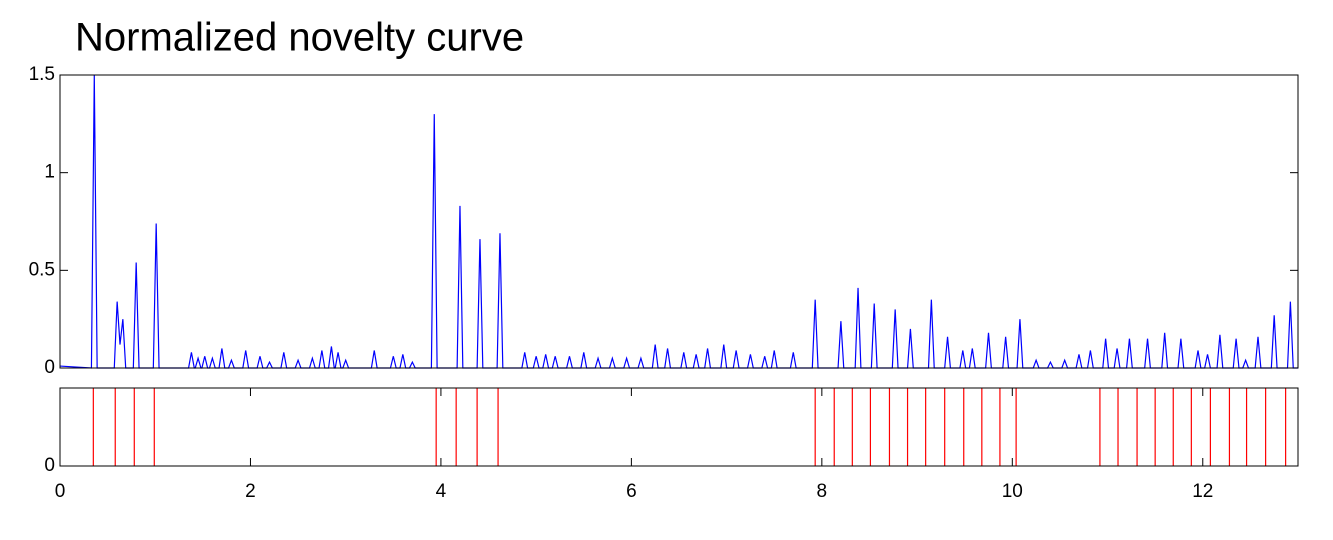 The width and height of the screenshot is (1333, 540). I want to click on x-tick-label: 4, so click(441, 491).